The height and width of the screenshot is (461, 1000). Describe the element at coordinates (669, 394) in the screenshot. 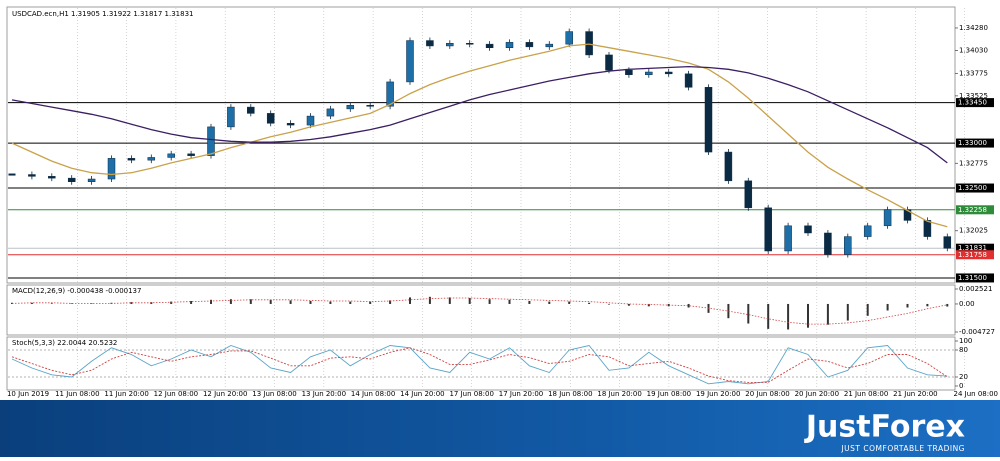

I see `x-tick-label: 19 Jun 08:00` at that location.